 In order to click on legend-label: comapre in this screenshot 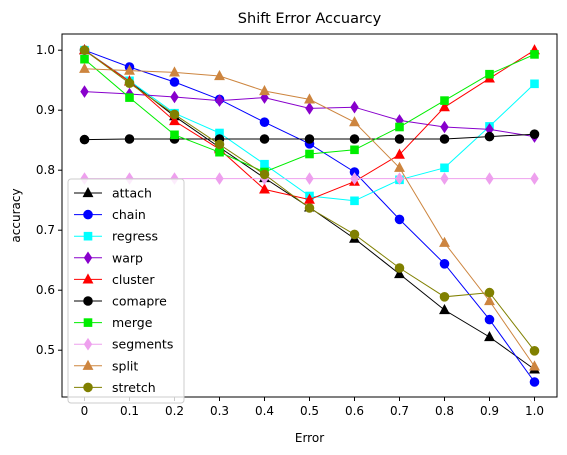, I will do `click(139, 301)`.